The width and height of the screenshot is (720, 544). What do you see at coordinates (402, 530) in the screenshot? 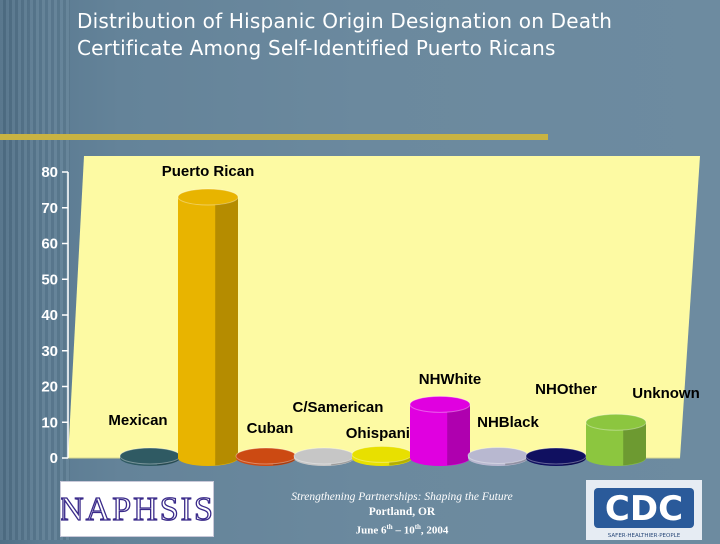
I see `footer-date: June 6th – 10th, 2004` at bounding box center [402, 530].